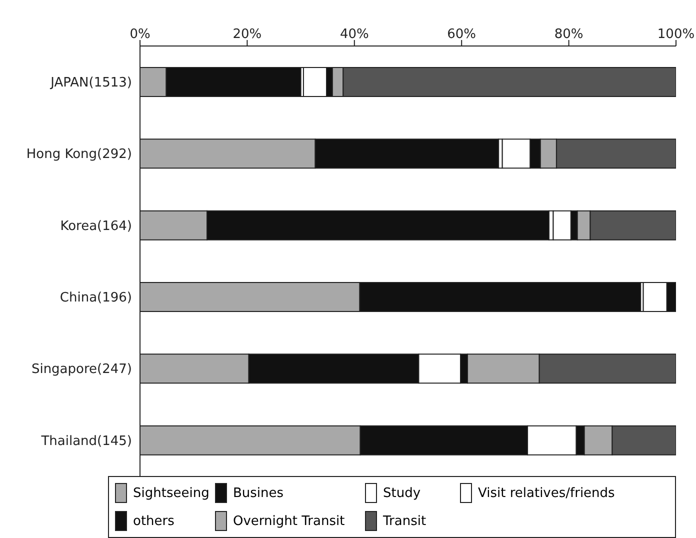 The width and height of the screenshot is (696, 538). I want to click on legend-label: Sightseeing, so click(171, 493).